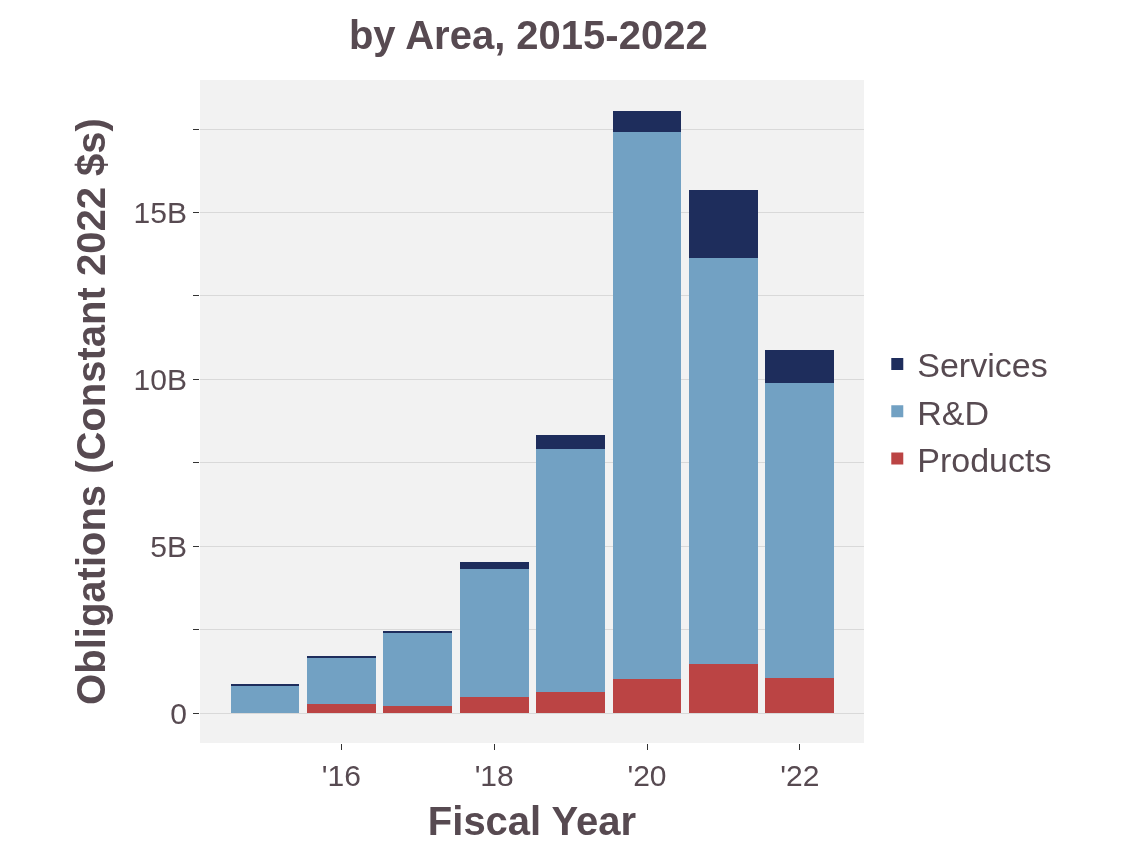 The width and height of the screenshot is (1124, 853). I want to click on x-tick-label: '20, so click(647, 775).